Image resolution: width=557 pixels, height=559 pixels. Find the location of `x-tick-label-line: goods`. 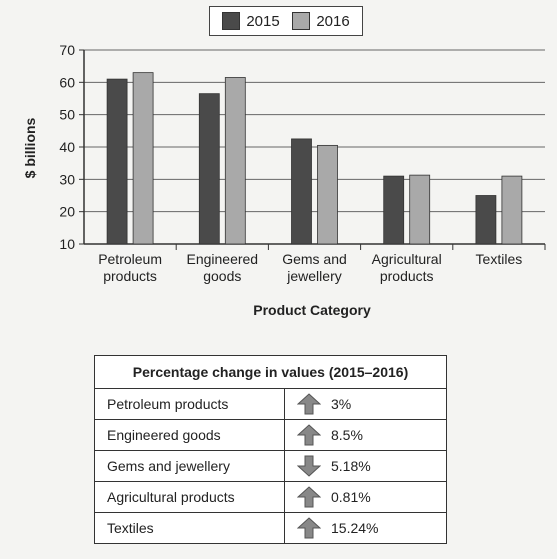

x-tick-label-line: goods is located at coordinates (222, 276).